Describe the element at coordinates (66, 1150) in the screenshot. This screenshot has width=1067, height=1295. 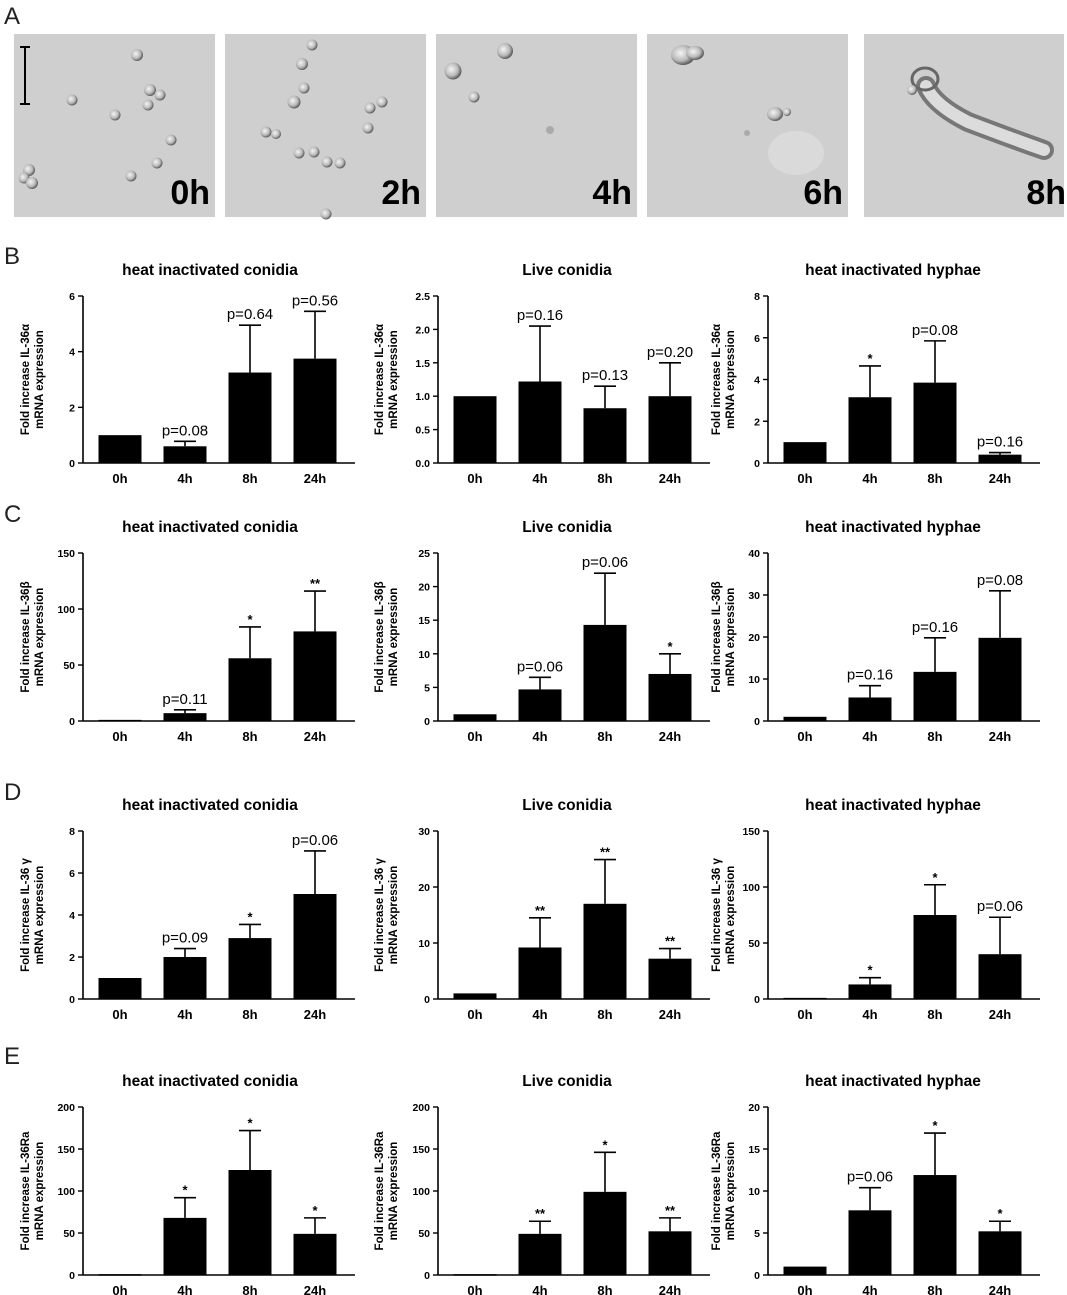
I see `y-tick-label: 150` at that location.